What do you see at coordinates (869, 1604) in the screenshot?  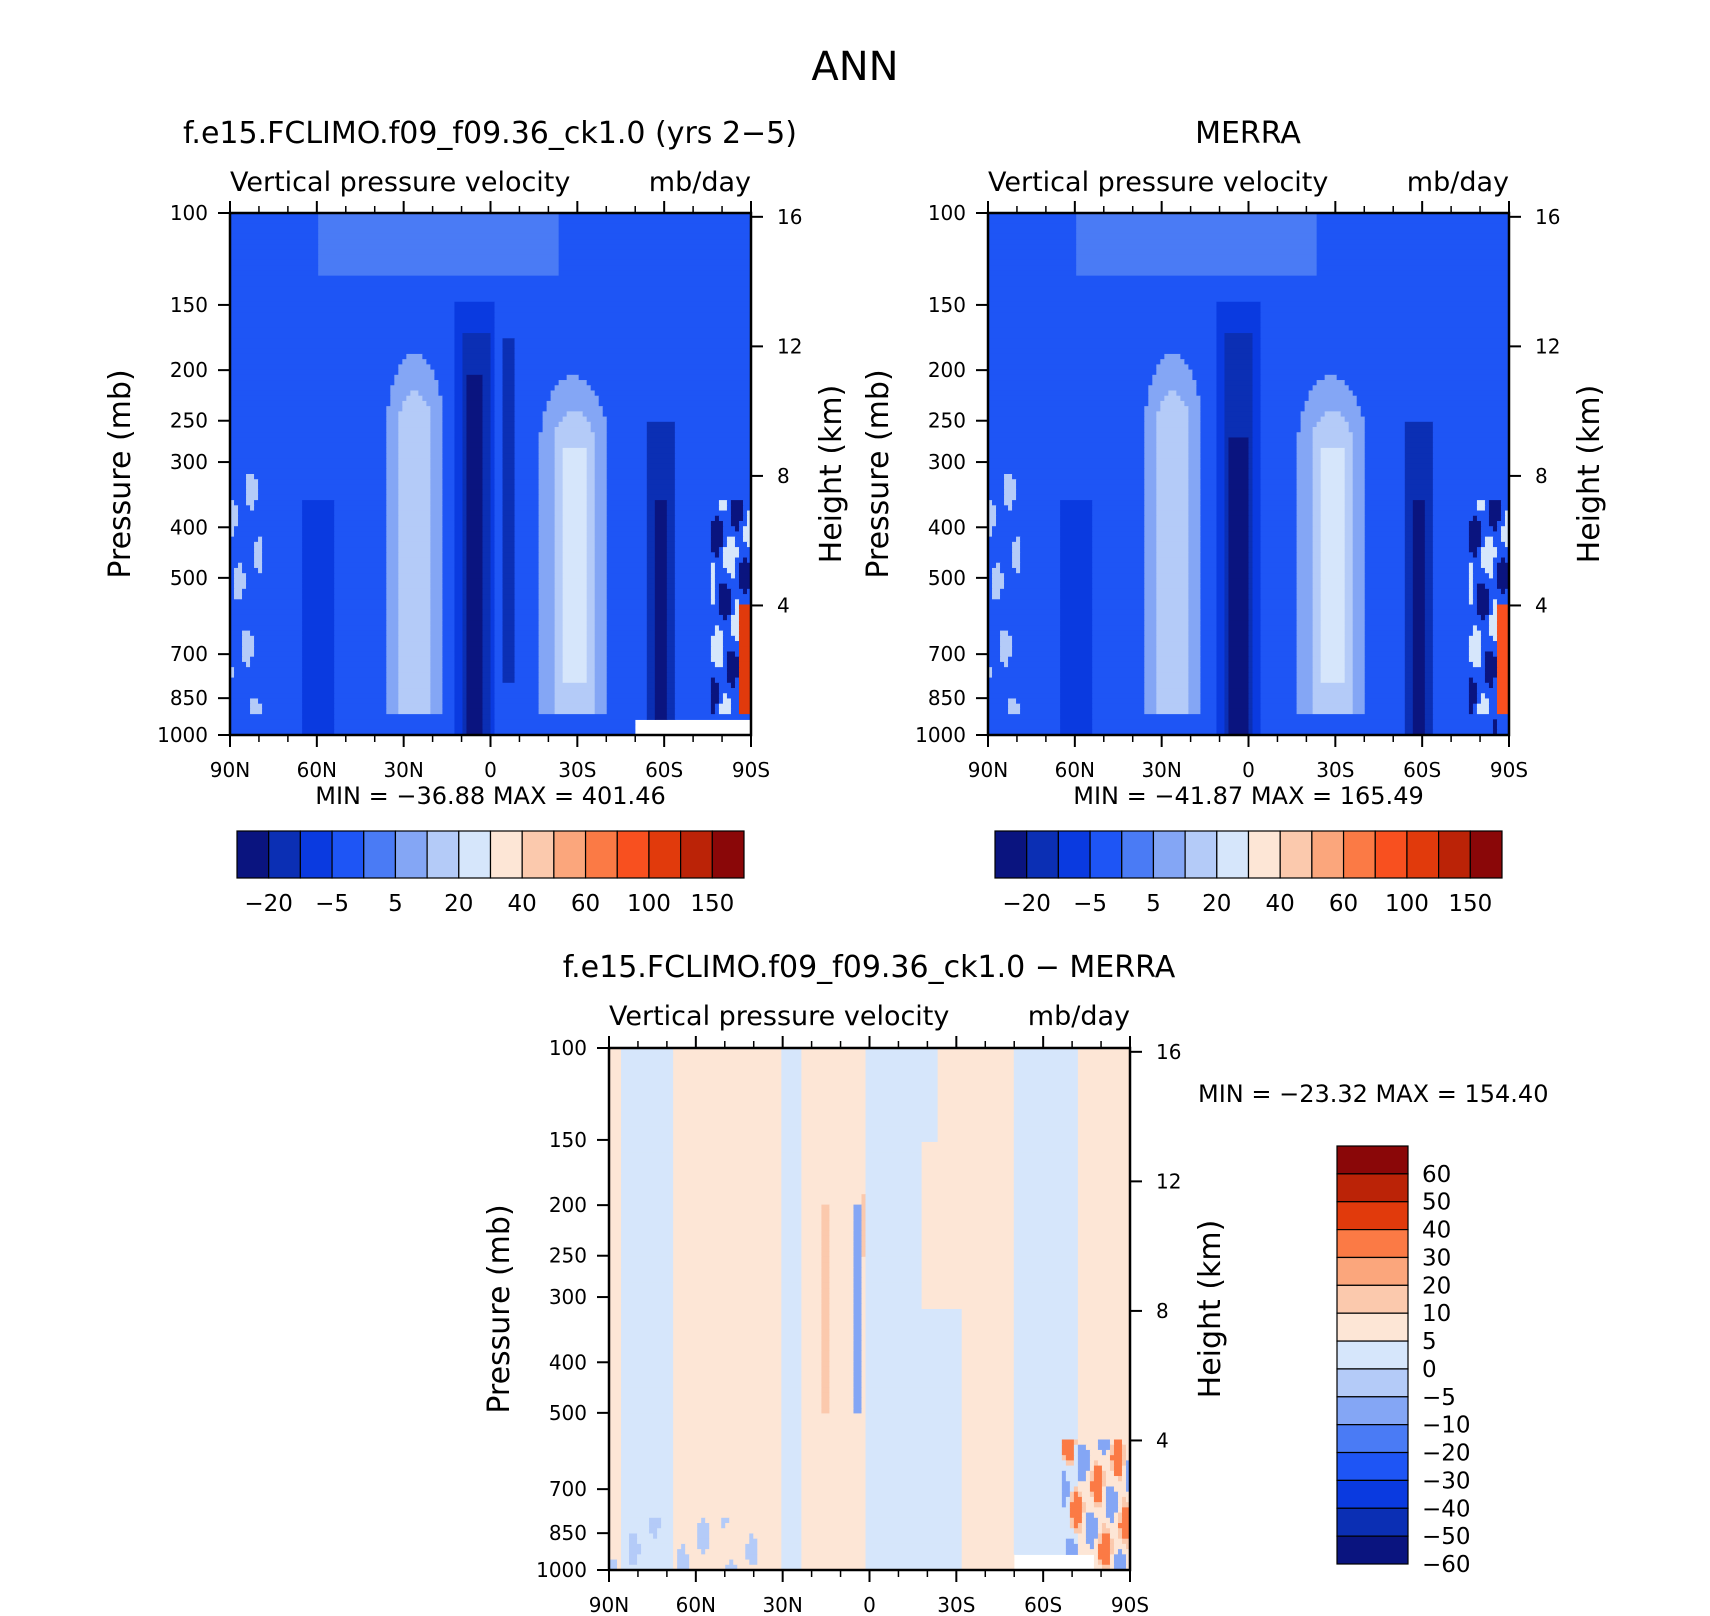 I see `x-tick-label: 0` at bounding box center [869, 1604].